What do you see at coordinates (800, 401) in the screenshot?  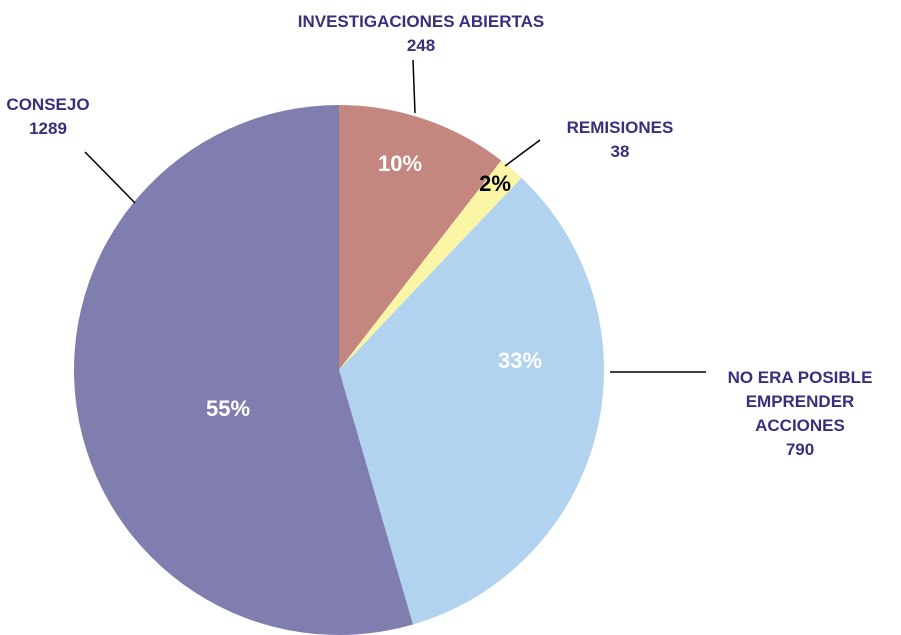 I see `category-label: NO ERA POSIBLE EMPRENDER ACCIONES` at bounding box center [800, 401].